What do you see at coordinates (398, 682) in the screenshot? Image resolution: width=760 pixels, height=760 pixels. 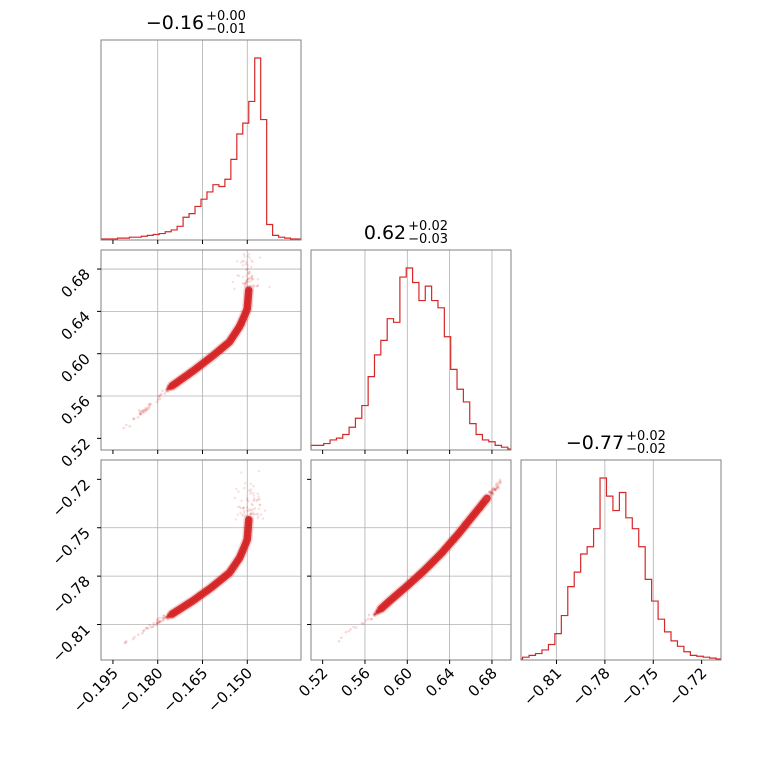 I see `x-tick-label: 0.60` at bounding box center [398, 682].